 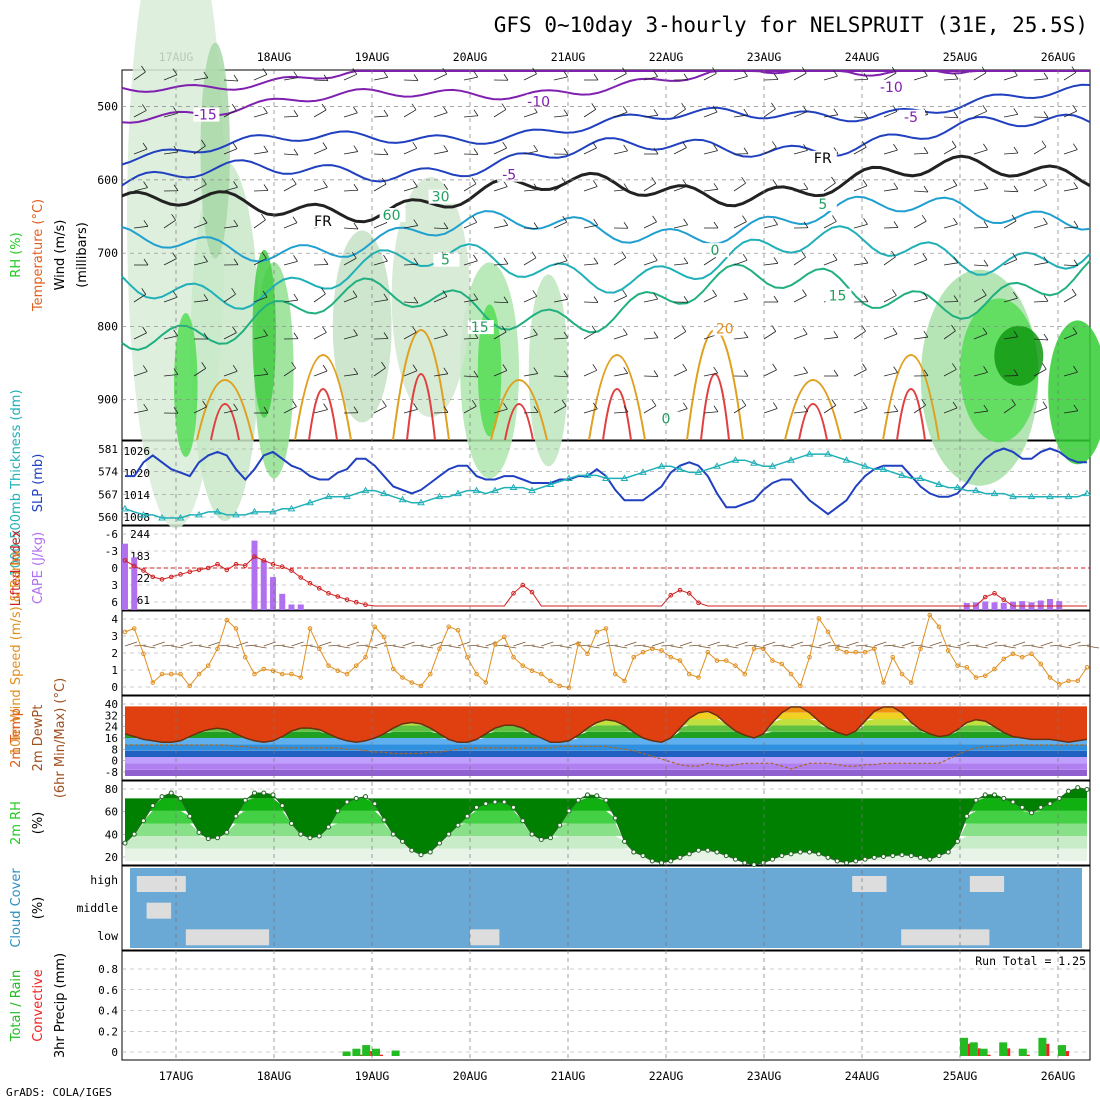 I want to click on footer-credit: GrADS: COLA/IGES, so click(x=59, y=1092).